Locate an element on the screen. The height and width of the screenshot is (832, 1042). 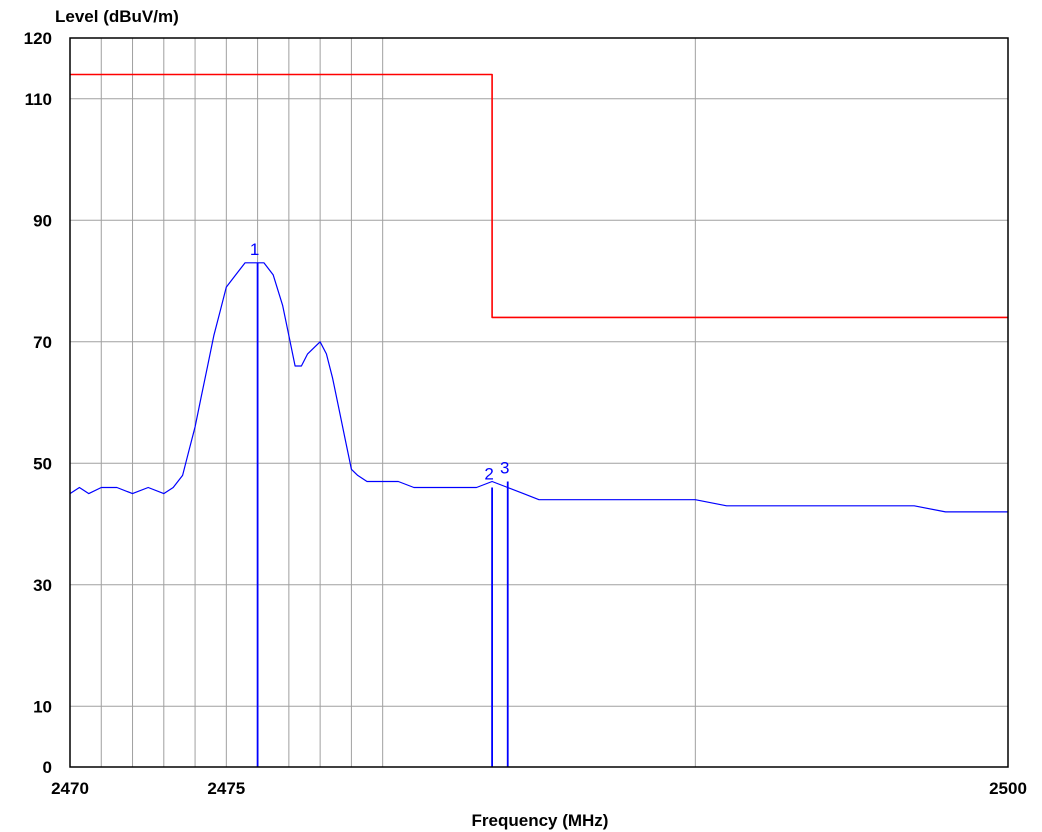
y-tick-label: 110 is located at coordinates (38, 99).